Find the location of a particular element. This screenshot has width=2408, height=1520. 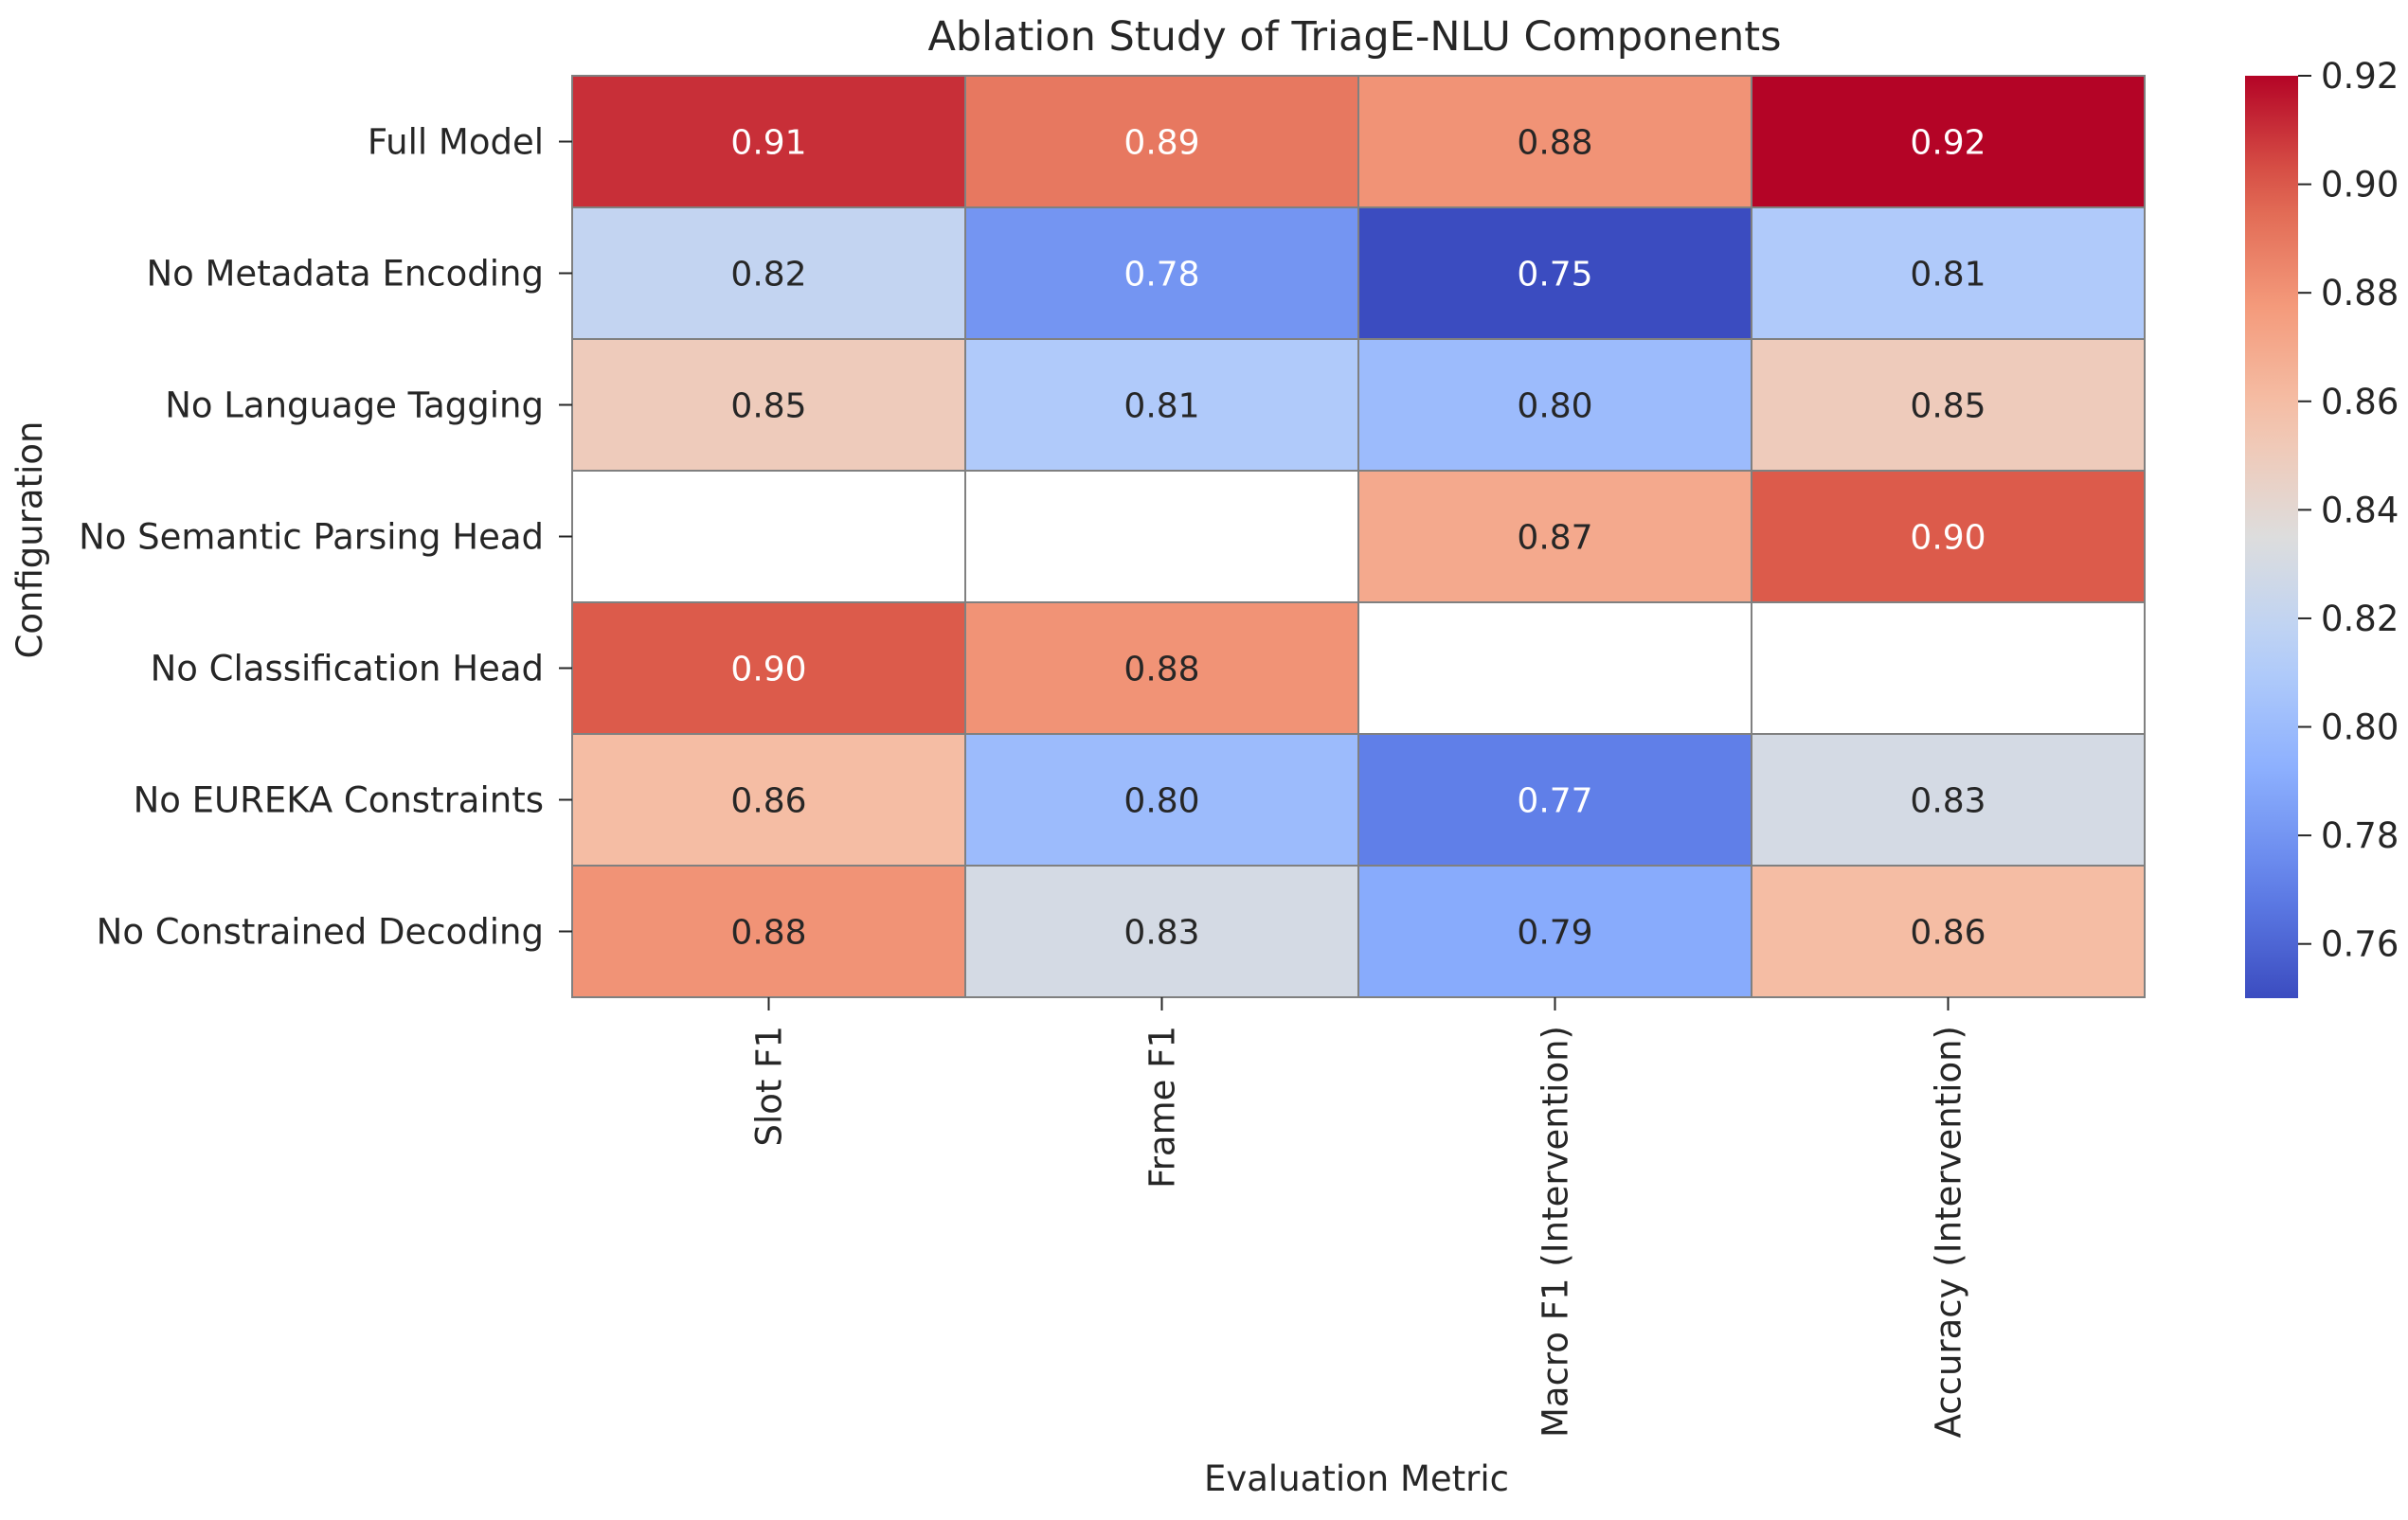

colorbar-tick-label: 0.90 is located at coordinates (2360, 185).